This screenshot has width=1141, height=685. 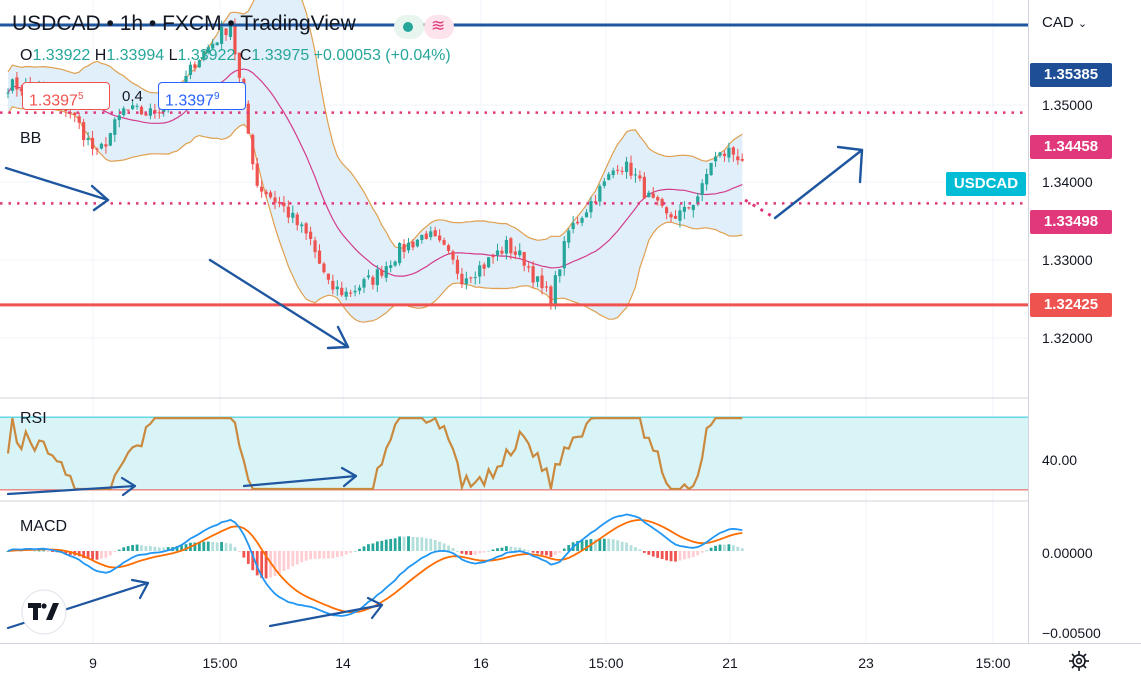 What do you see at coordinates (33, 418) in the screenshot?
I see `rsi-indicator-label: RSI` at bounding box center [33, 418].